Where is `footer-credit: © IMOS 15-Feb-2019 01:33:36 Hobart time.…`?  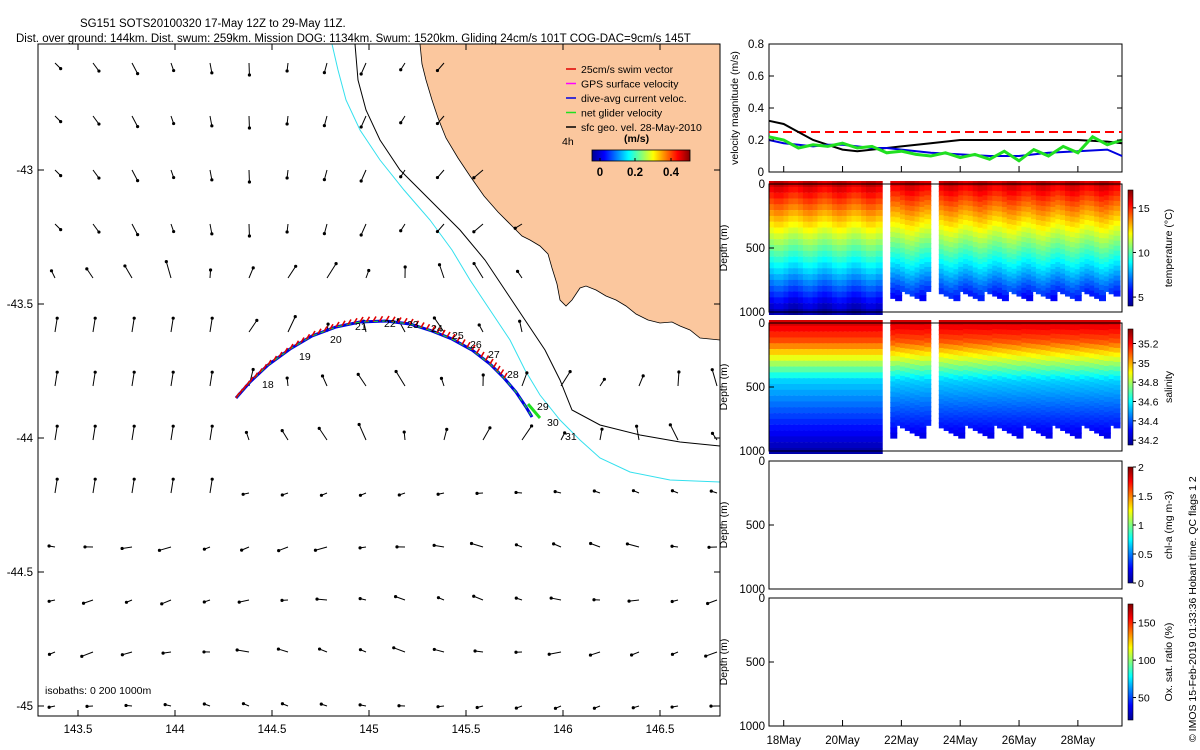
footer-credit: © IMOS 15-Feb-2019 01:33:36 Hobart time.… is located at coordinates (1193, 609).